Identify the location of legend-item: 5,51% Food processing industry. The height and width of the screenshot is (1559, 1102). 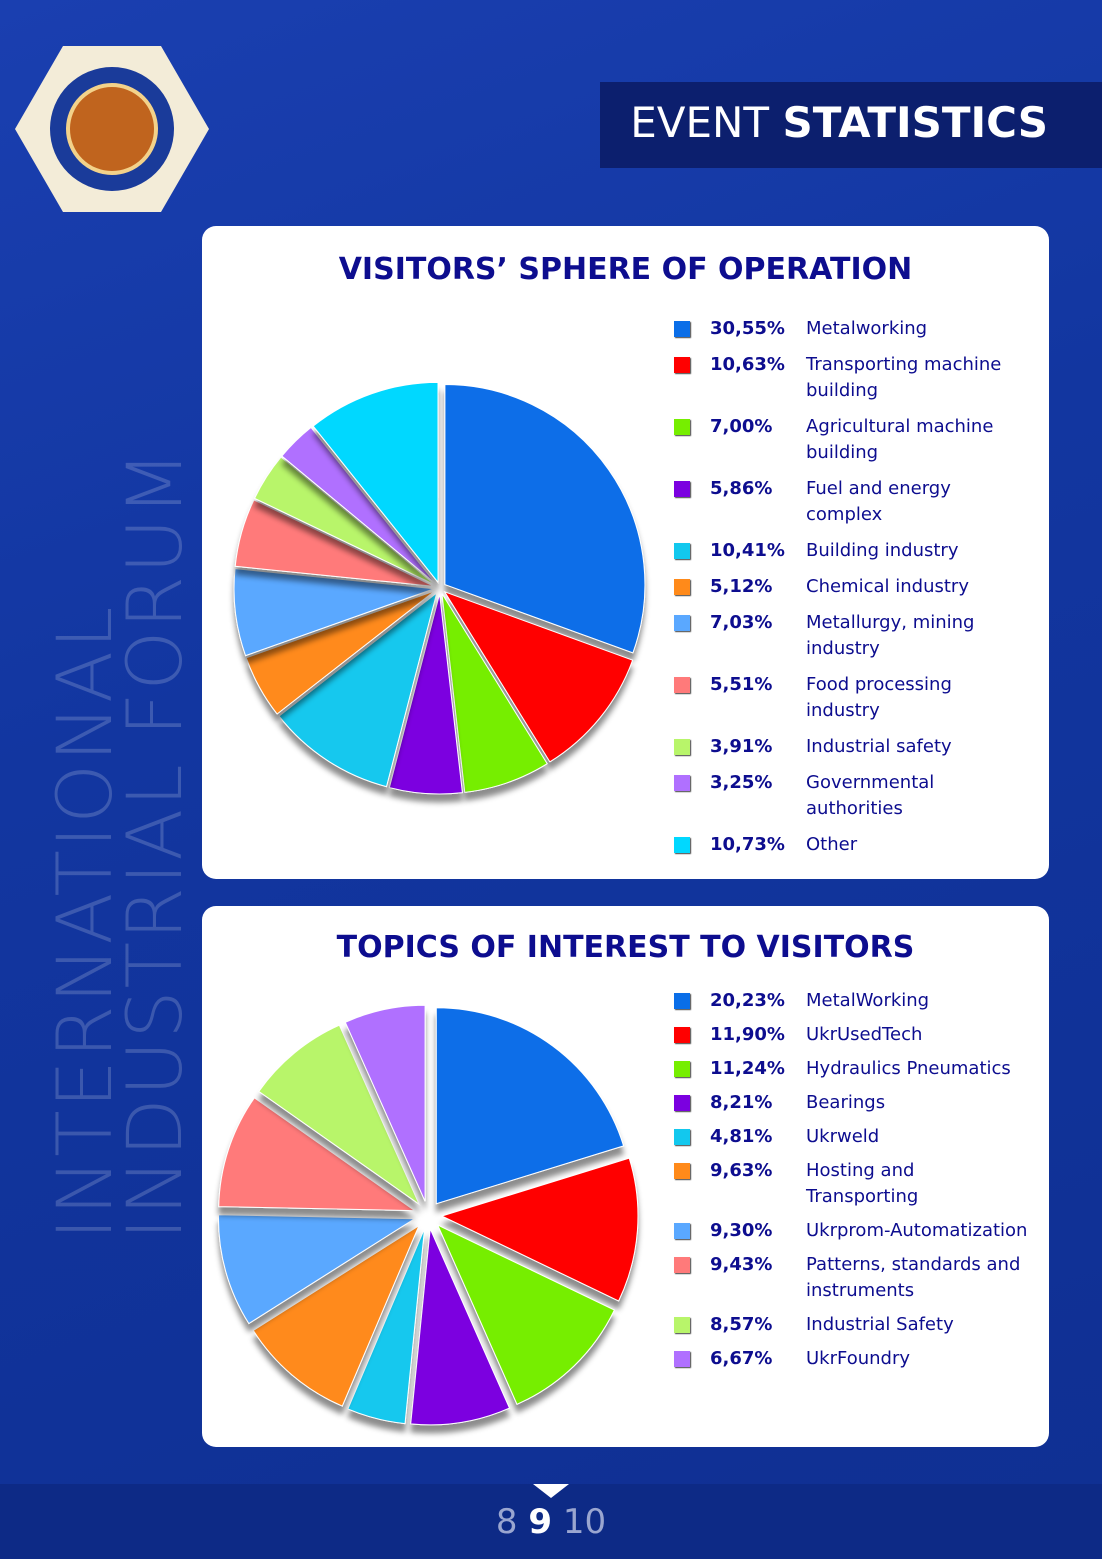
(859, 698).